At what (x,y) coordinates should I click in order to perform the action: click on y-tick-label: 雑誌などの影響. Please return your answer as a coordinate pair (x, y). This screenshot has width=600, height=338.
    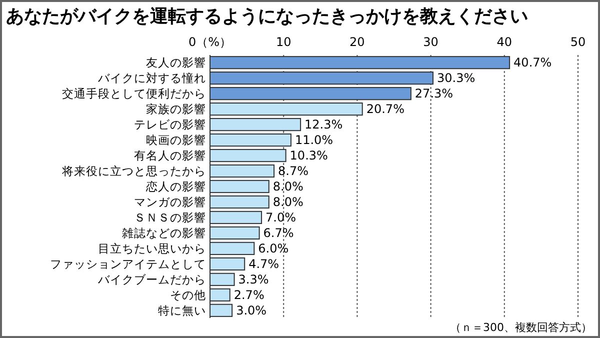
    Looking at the image, I should click on (164, 233).